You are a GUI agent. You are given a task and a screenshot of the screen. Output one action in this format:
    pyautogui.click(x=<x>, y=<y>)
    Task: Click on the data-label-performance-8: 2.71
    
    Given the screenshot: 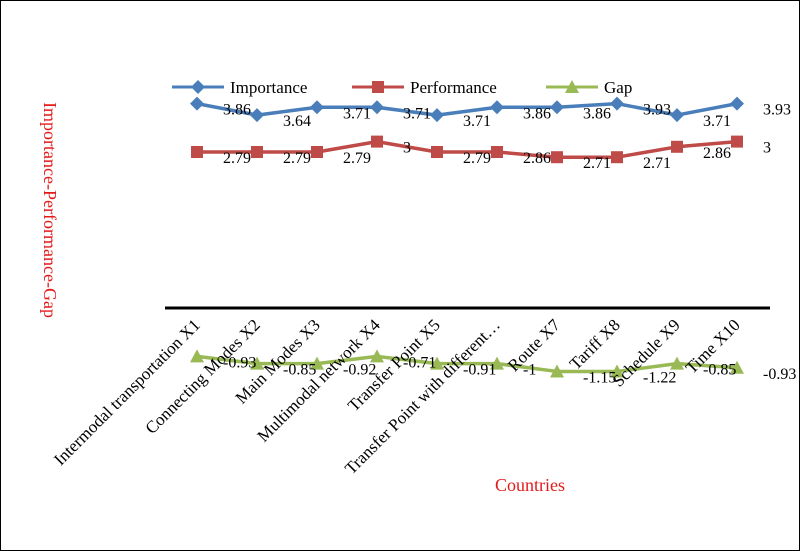 What is the action you would take?
    pyautogui.click(x=657, y=163)
    